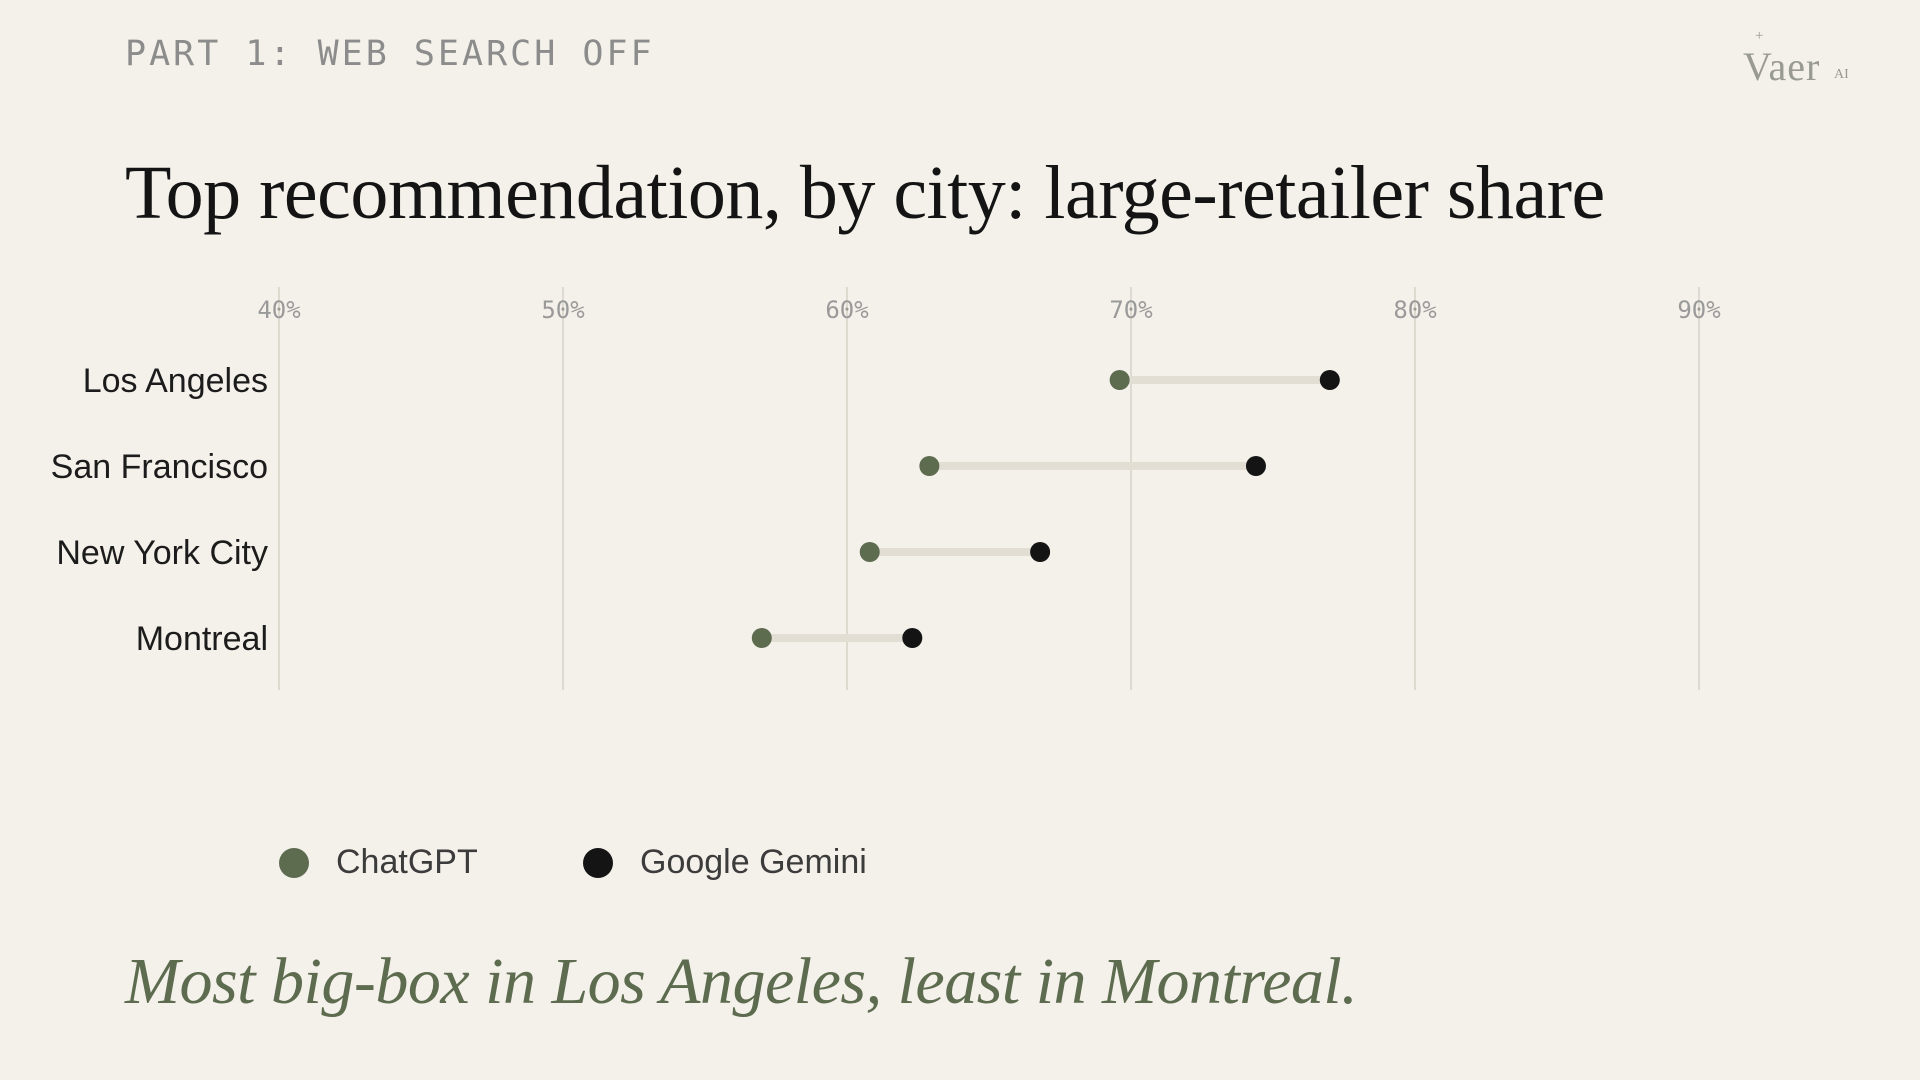  Describe the element at coordinates (1759, 36) in the screenshot. I see `sparkle-icon: +` at that location.